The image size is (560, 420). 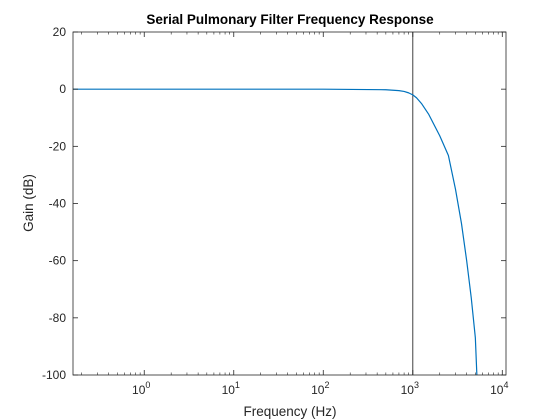 I want to click on x-tick-label: 10², so click(x=320, y=388).